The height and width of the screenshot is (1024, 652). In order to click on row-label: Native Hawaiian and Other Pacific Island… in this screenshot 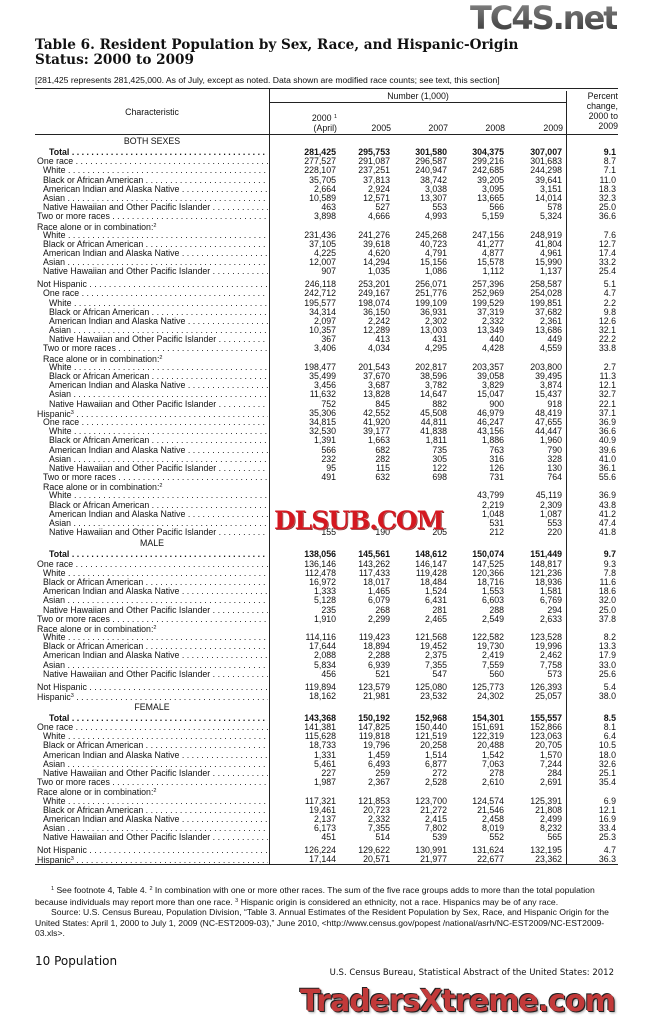, I will do `click(151, 674)`.